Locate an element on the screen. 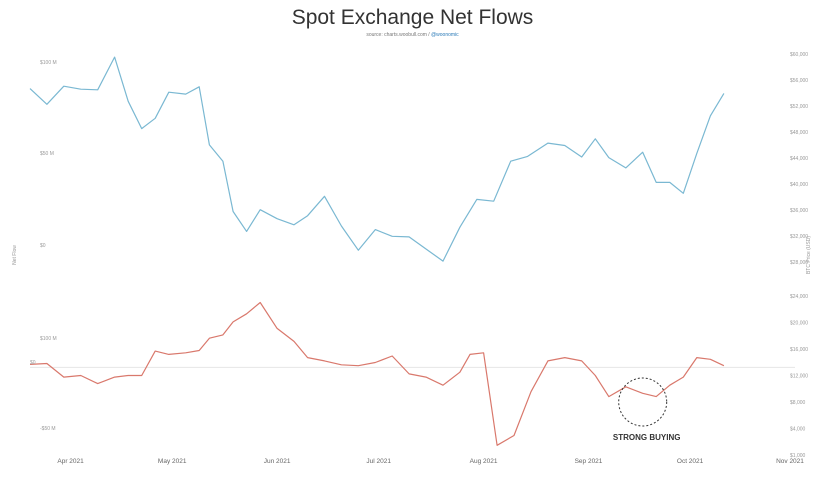 Image resolution: width=825 pixels, height=478 pixels. right-price-tick-label: $60,000 is located at coordinates (799, 55).